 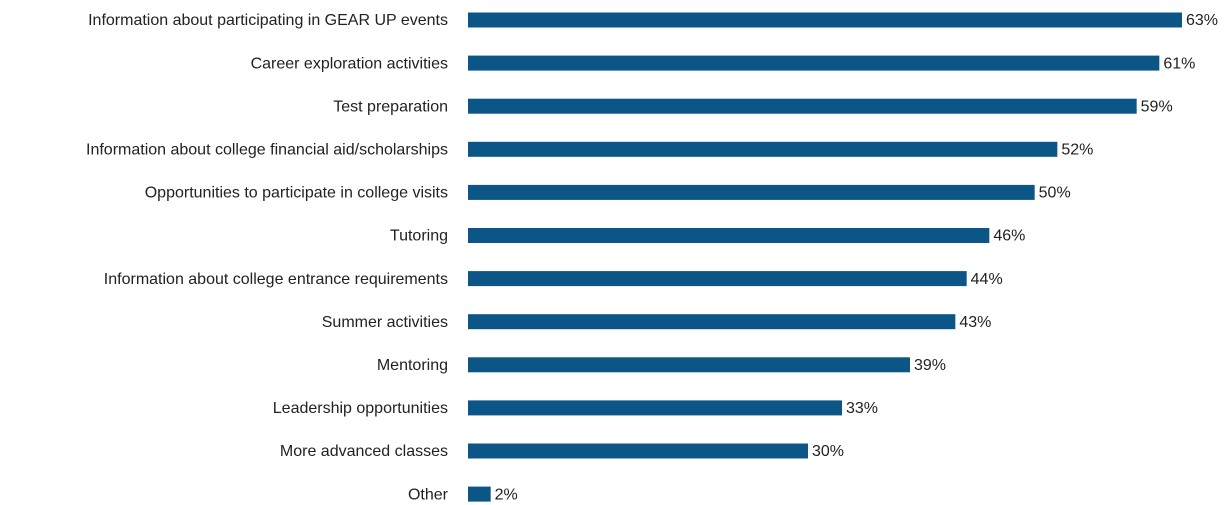 What do you see at coordinates (1009, 236) in the screenshot?
I see `value-label: 46%` at bounding box center [1009, 236].